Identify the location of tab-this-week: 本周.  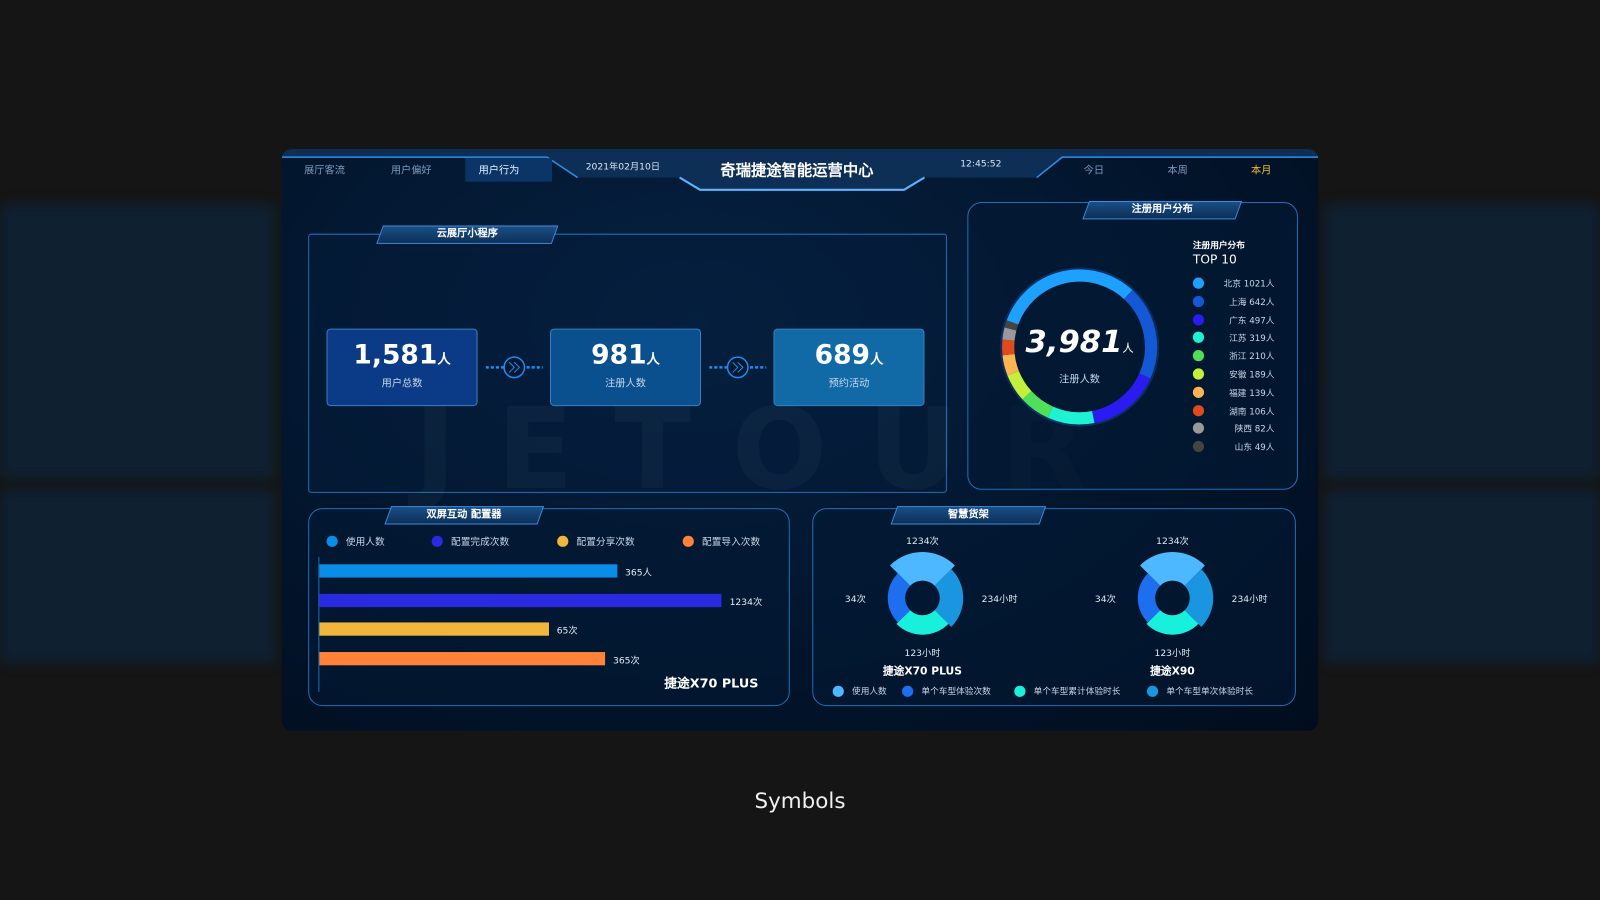
(1177, 171).